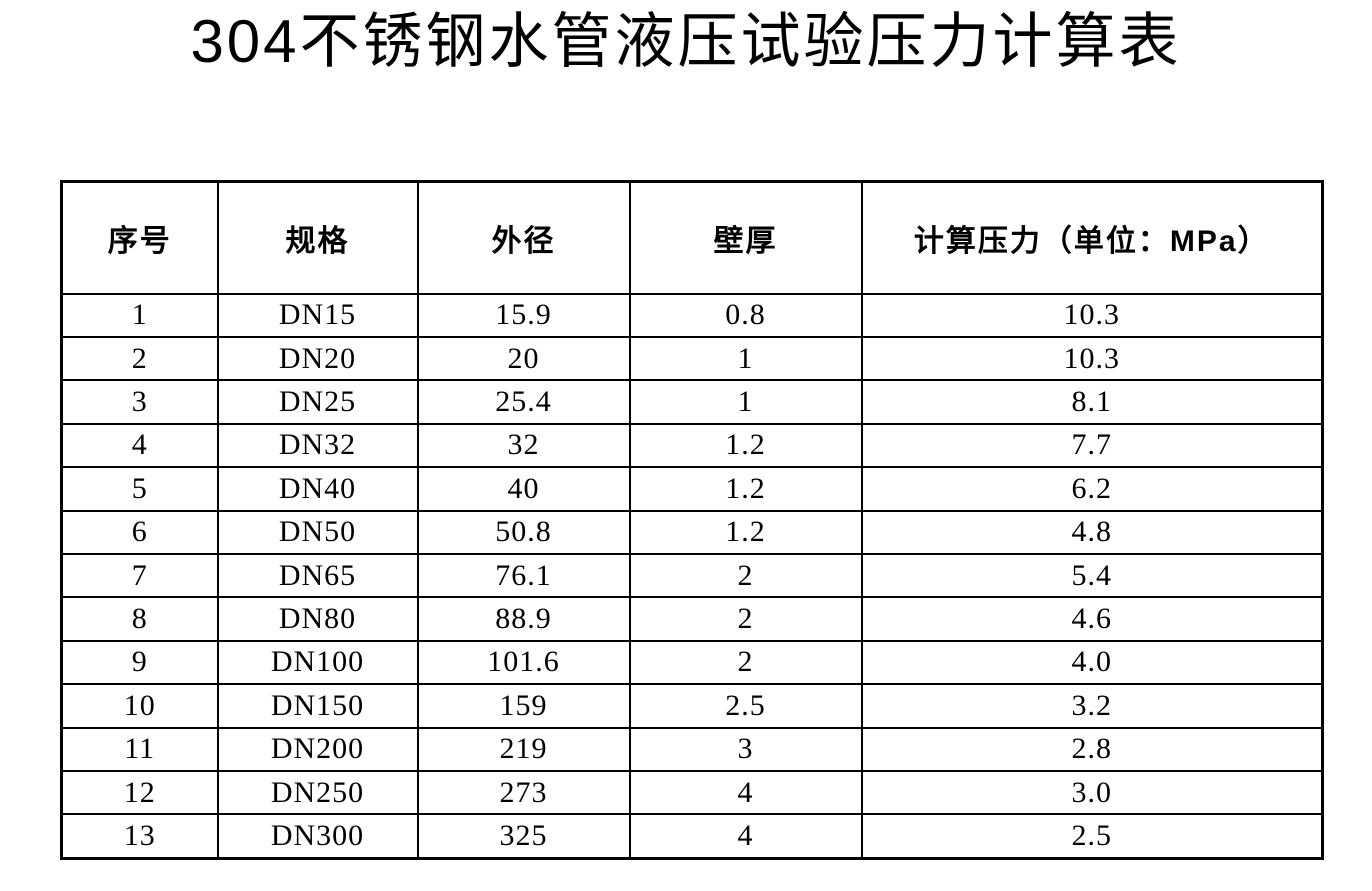 Image resolution: width=1372 pixels, height=891 pixels. What do you see at coordinates (139, 237) in the screenshot?
I see `column-header-seq: 序号` at bounding box center [139, 237].